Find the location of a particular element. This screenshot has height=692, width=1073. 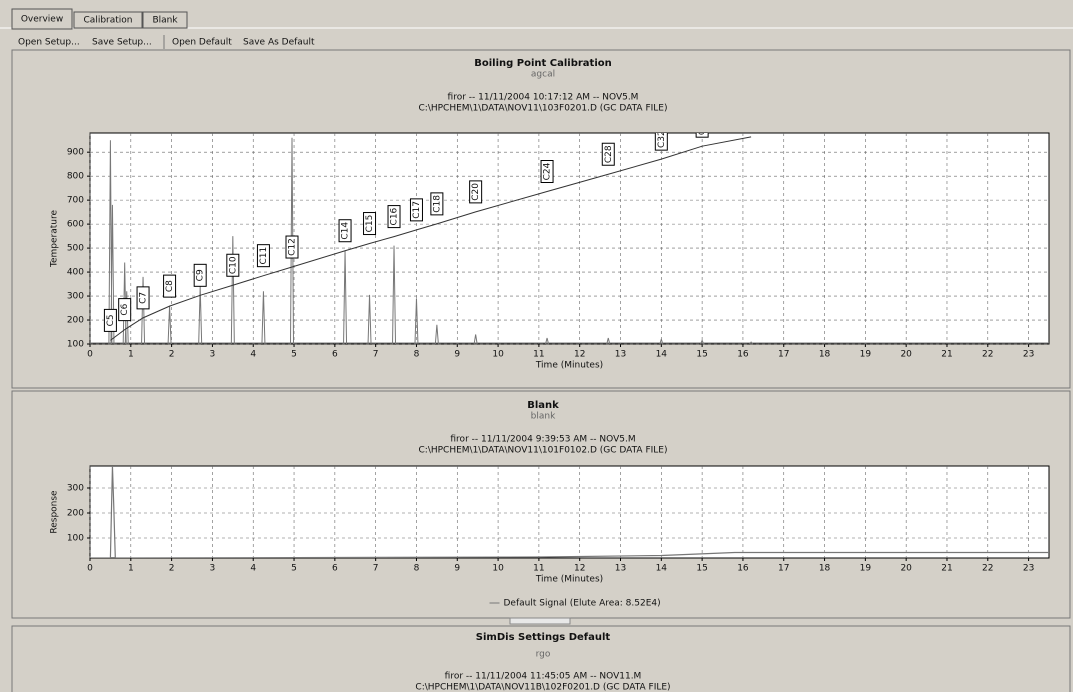

peak-label: C20 is located at coordinates (476, 192).